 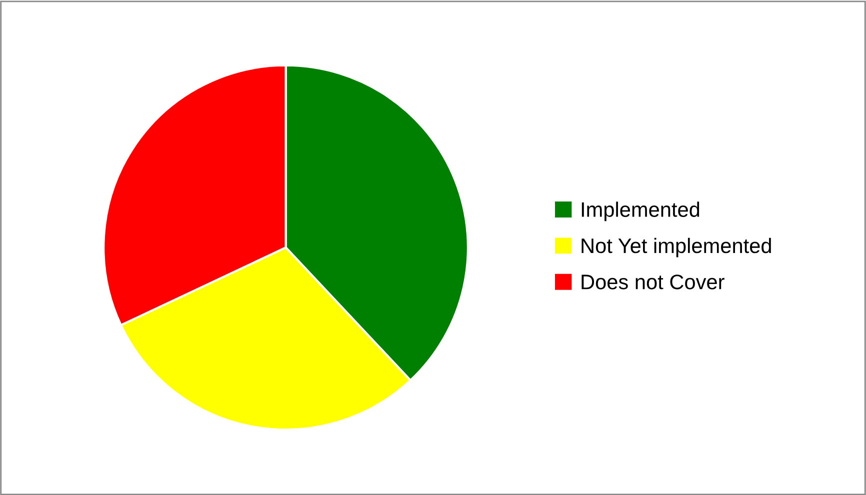 What do you see at coordinates (653, 282) in the screenshot?
I see `legend-label: Does not Cover` at bounding box center [653, 282].